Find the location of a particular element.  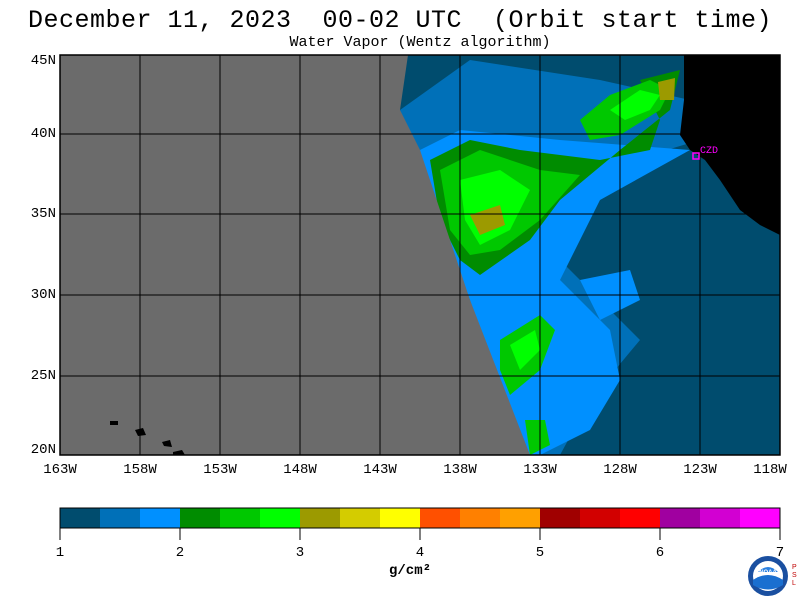

colorbar-tick-label: 3 is located at coordinates (300, 553).